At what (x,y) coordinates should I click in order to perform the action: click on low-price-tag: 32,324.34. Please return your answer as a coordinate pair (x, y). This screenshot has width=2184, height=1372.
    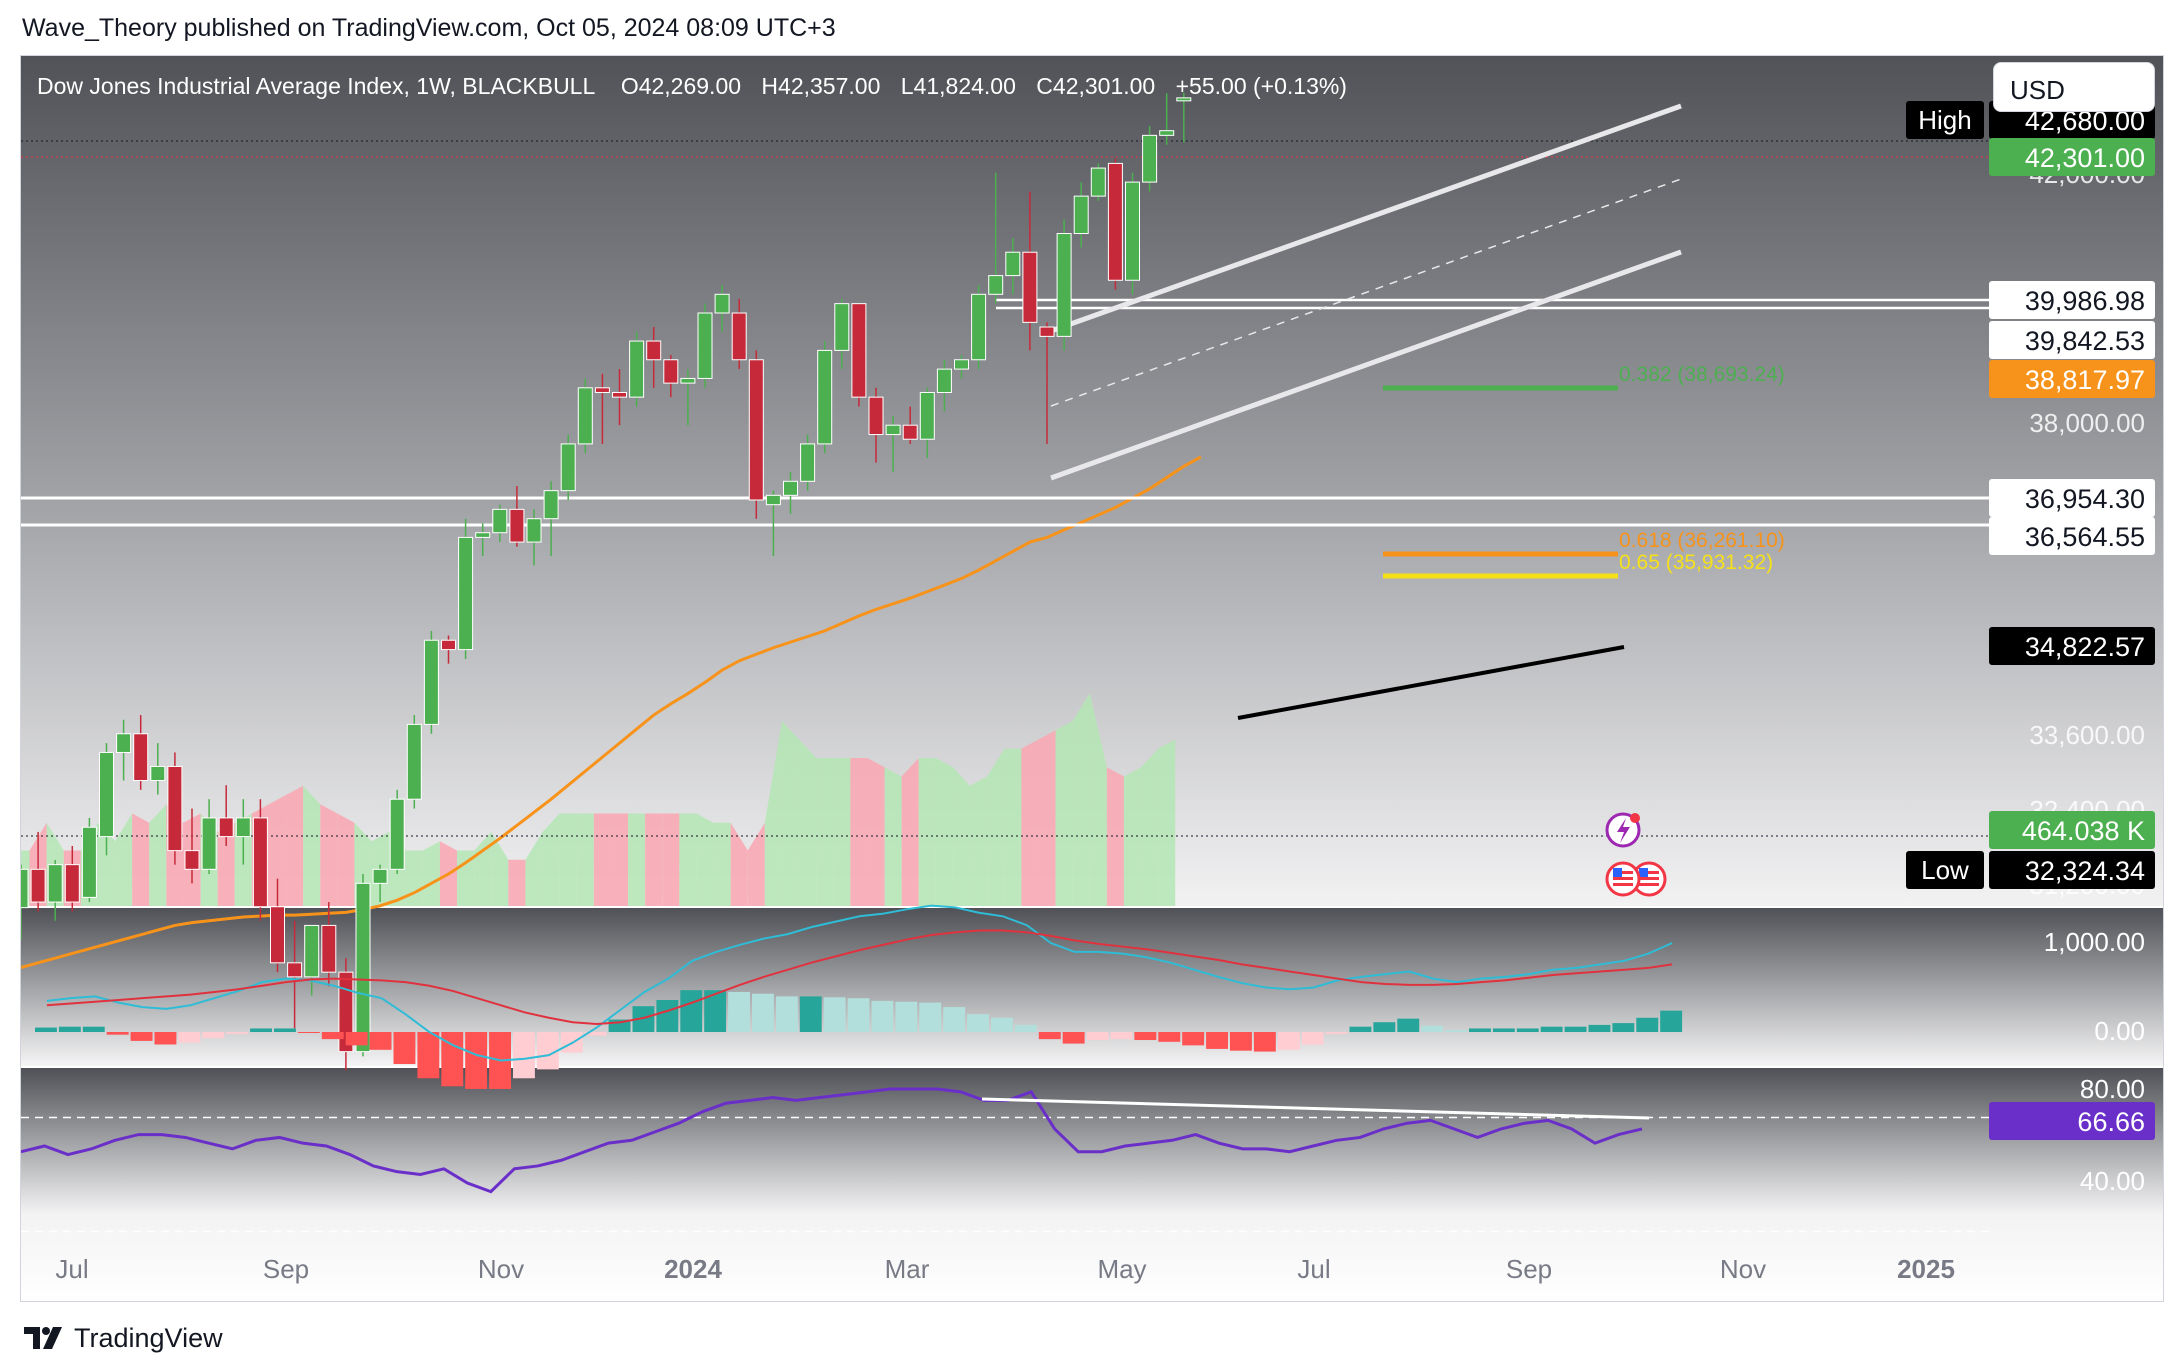
    Looking at the image, I should click on (2072, 870).